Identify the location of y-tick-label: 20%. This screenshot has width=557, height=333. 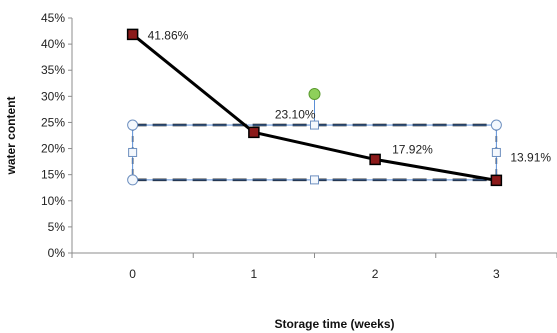
(53, 149).